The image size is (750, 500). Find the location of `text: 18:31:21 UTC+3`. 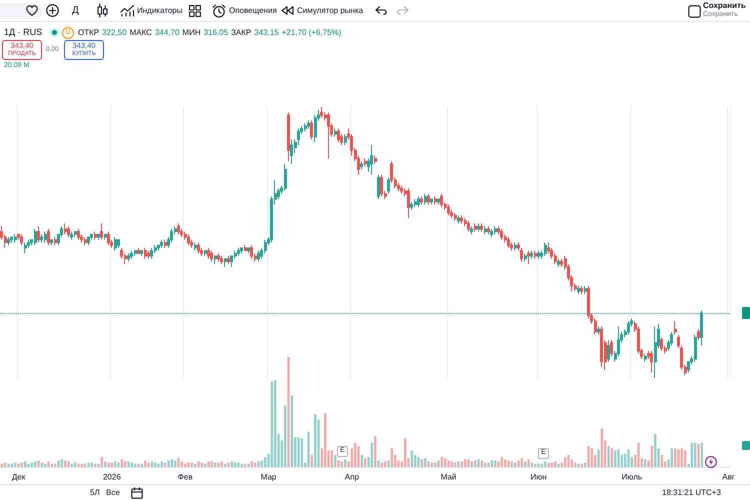

text: 18:31:21 UTC+3 is located at coordinates (691, 493).